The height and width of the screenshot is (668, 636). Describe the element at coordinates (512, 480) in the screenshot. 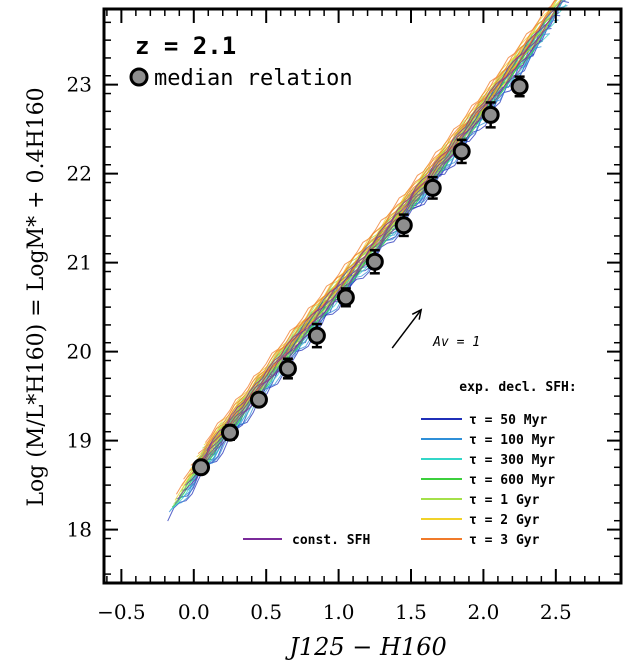

I see `legend-entry: τ = 600 Myr` at that location.